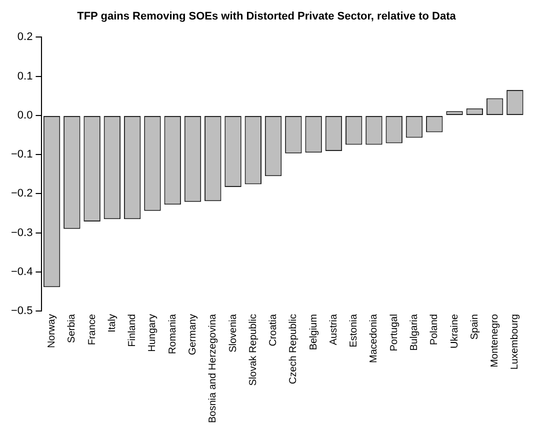 This screenshot has width=533, height=430. I want to click on x-tick-label: Slovenia, so click(233, 333).